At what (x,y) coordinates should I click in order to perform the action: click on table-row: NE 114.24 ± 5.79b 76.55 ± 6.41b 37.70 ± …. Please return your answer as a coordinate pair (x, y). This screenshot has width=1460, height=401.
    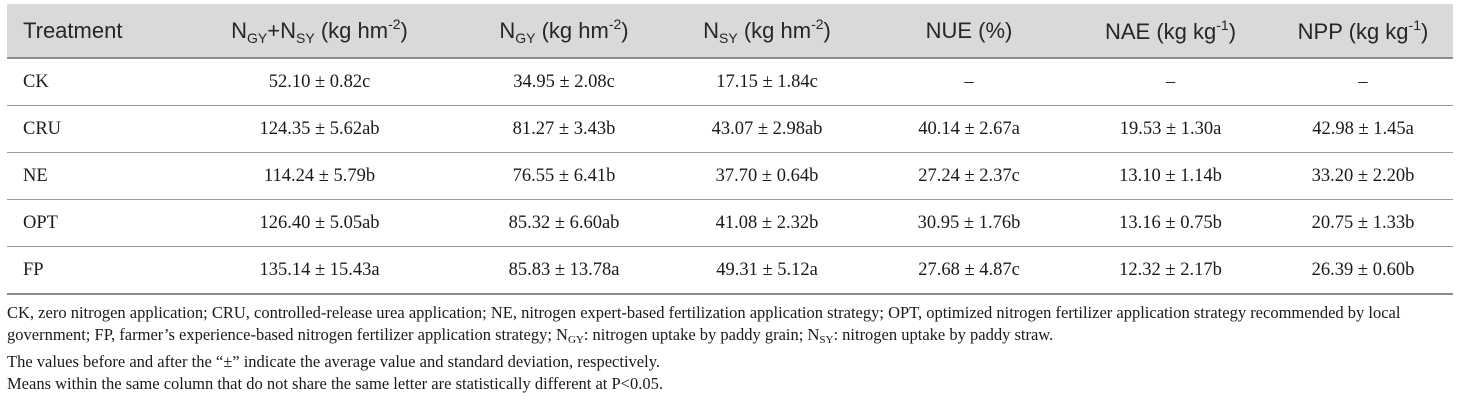
    Looking at the image, I should click on (730, 176).